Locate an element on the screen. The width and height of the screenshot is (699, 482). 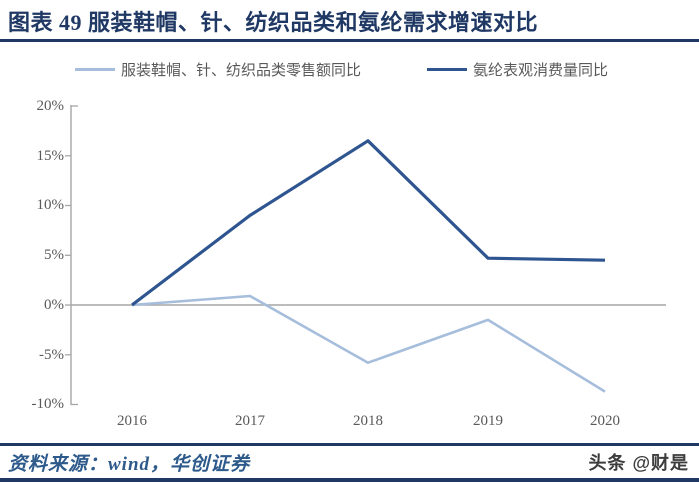
y-tick-label: 5% is located at coordinates (54, 255).